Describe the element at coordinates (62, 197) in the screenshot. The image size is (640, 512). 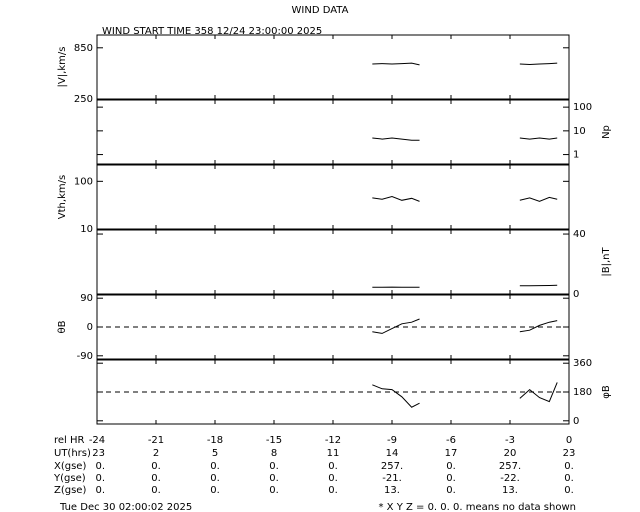
I see `y-axis-label: Vth,km/s` at that location.